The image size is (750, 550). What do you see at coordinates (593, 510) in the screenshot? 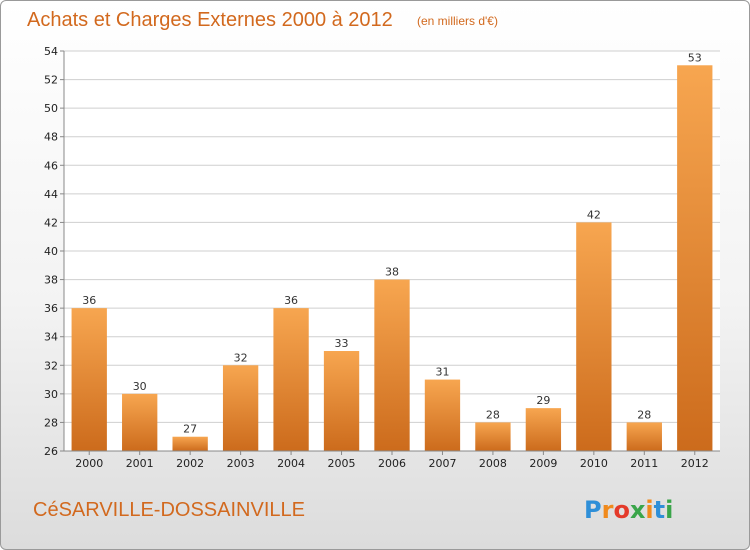
I see `logo-letter: P` at bounding box center [593, 510].